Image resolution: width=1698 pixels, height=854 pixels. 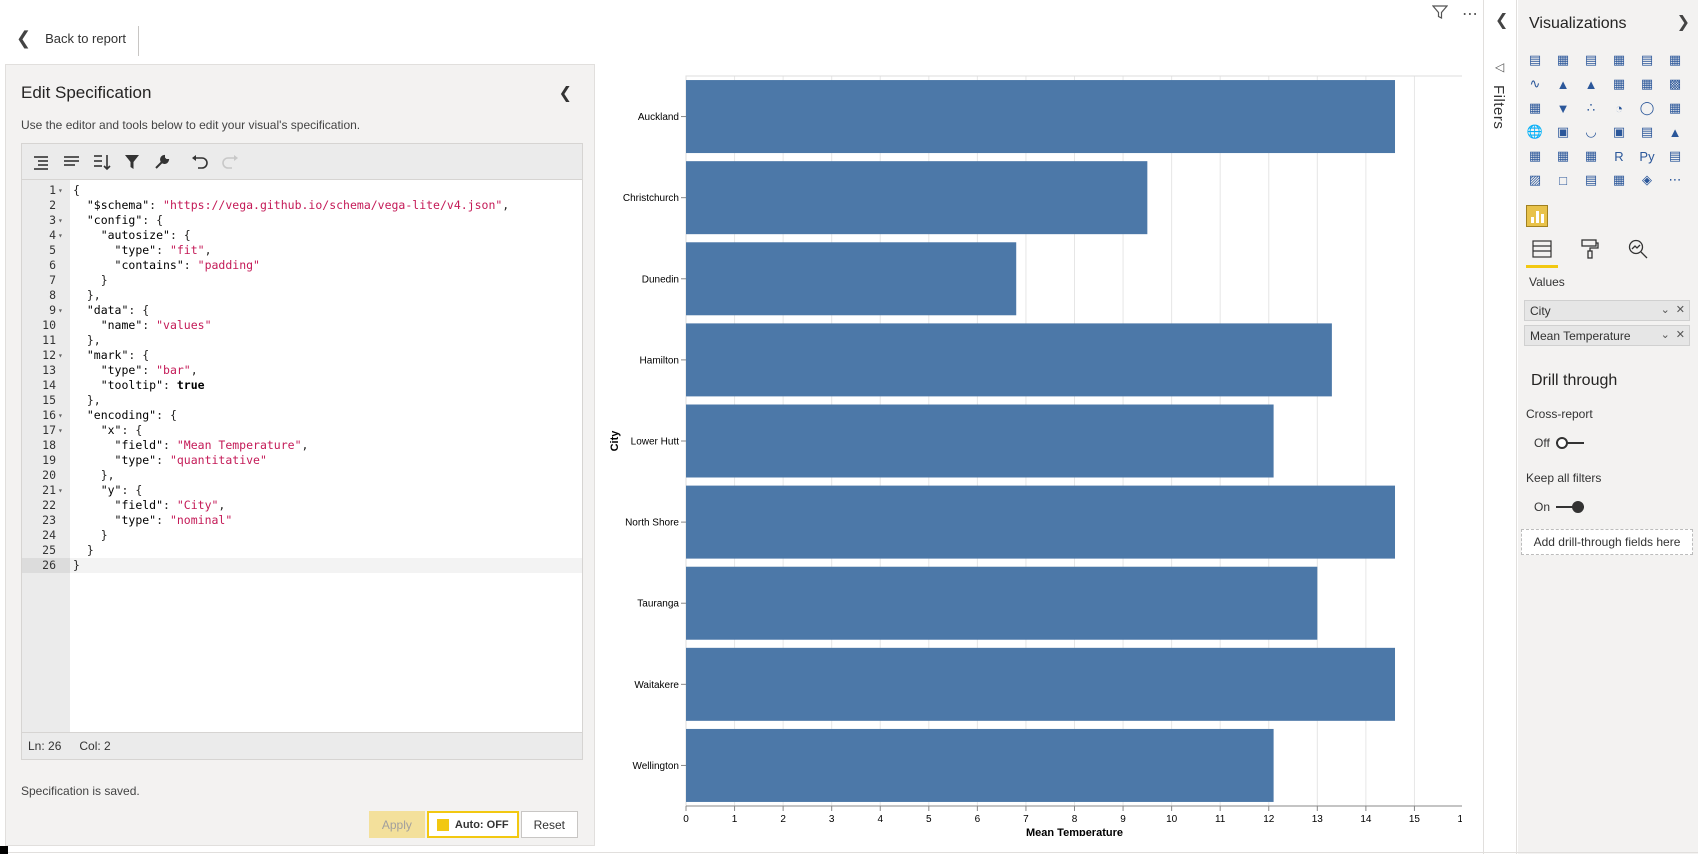 I want to click on filters-label: Filters, so click(x=1498, y=107).